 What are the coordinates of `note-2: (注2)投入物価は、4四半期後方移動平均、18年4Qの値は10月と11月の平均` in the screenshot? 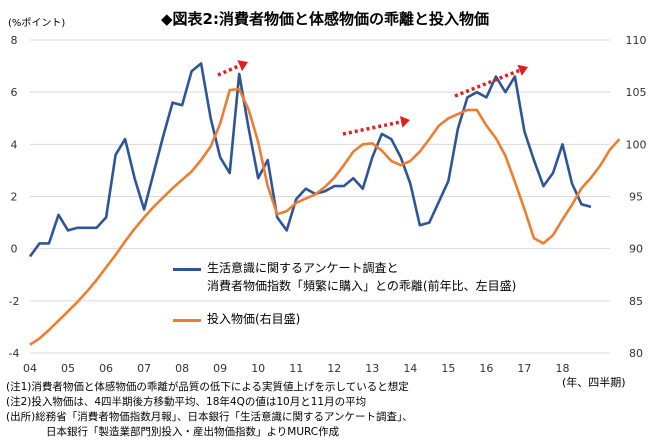 It's located at (186, 402).